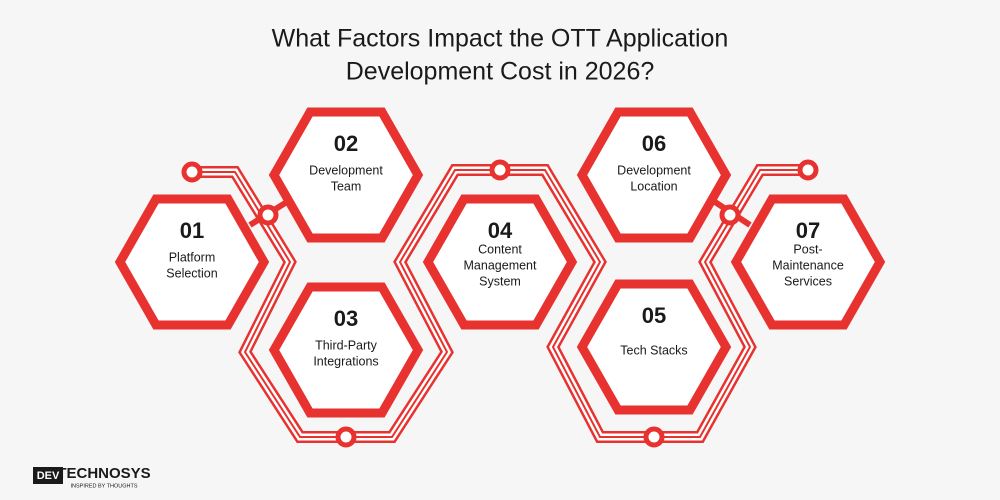 The width and height of the screenshot is (1000, 500). I want to click on node-number: 02, so click(346, 143).